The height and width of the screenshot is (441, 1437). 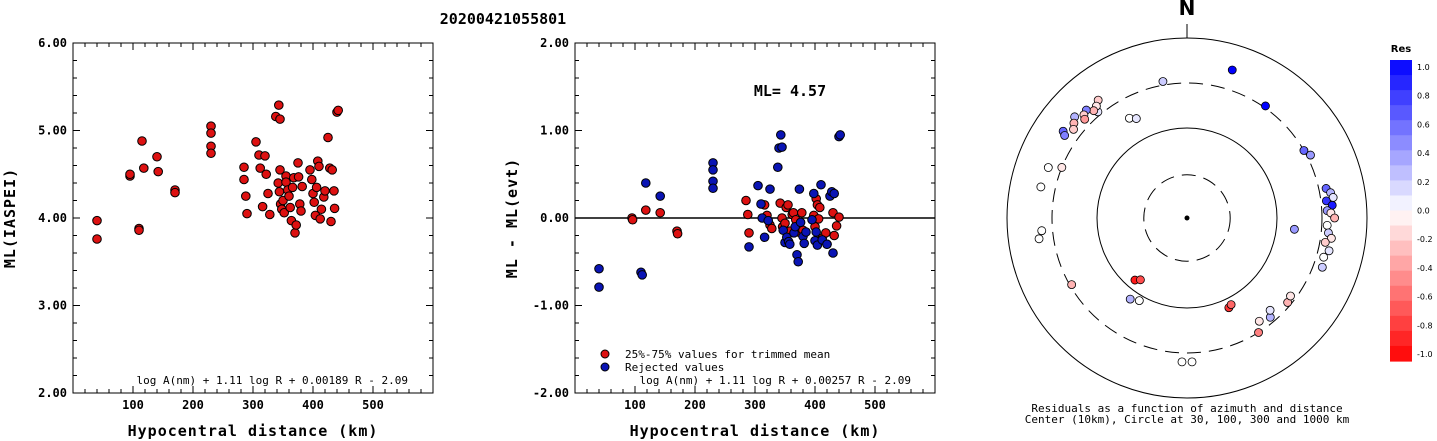 I want to click on colorbar-tick-label: 0.0, so click(x=1423, y=211).